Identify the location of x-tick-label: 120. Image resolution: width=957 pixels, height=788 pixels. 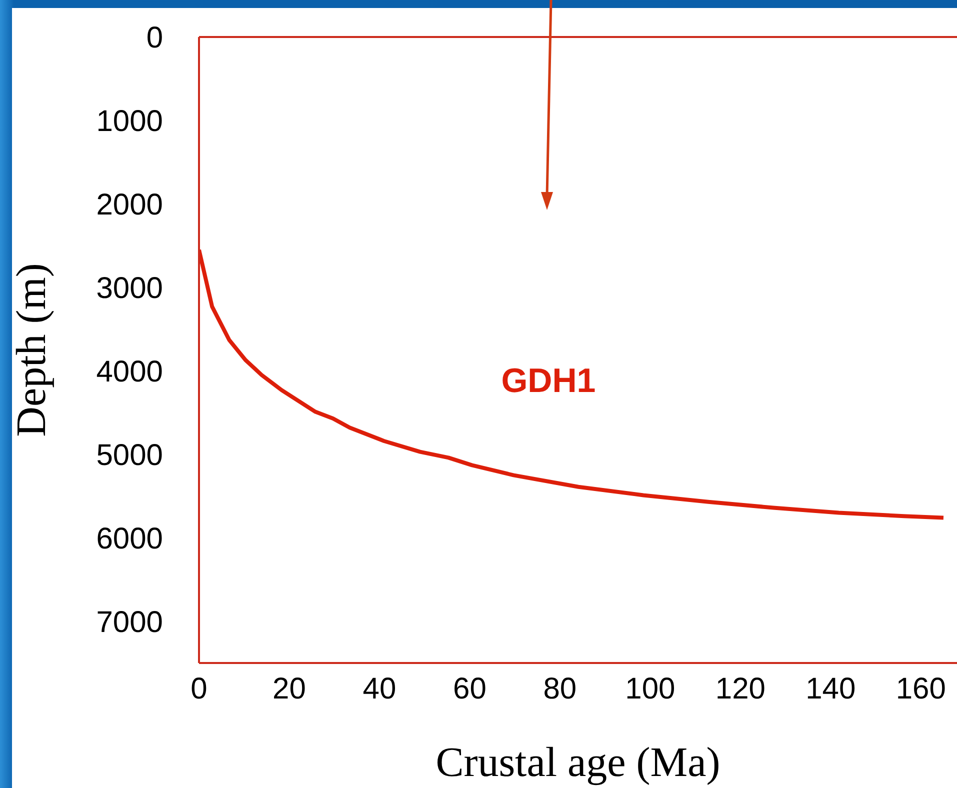
(740, 689).